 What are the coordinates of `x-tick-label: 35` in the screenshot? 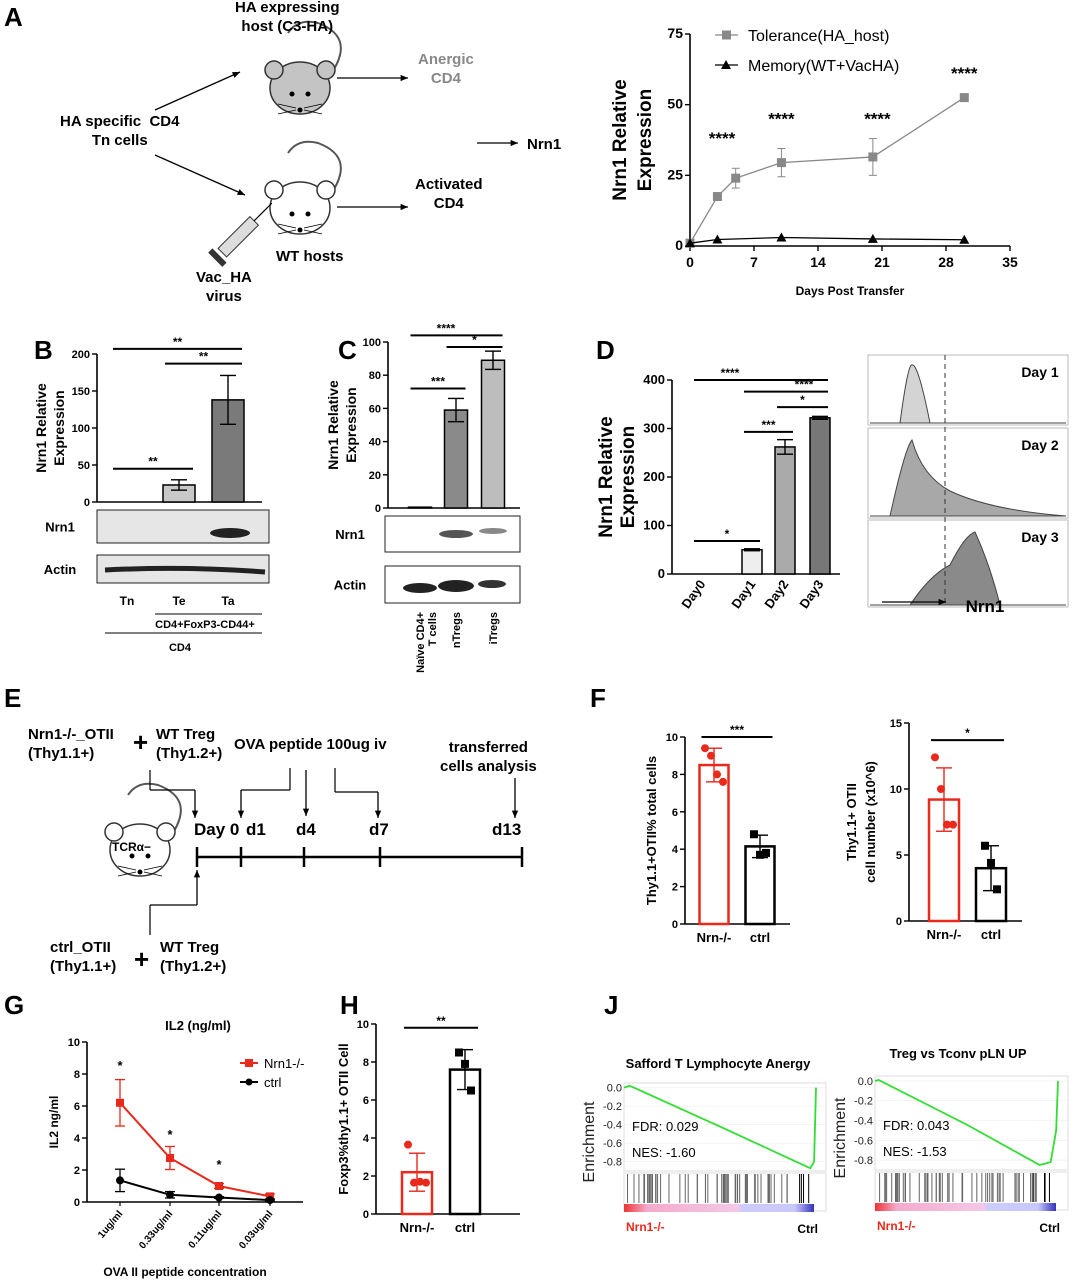 It's located at (1010, 262).